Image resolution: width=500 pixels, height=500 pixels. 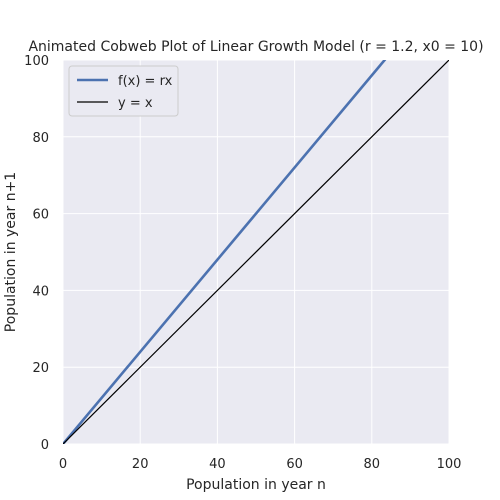 What do you see at coordinates (63, 464) in the screenshot?
I see `x-tick-label: 0` at bounding box center [63, 464].